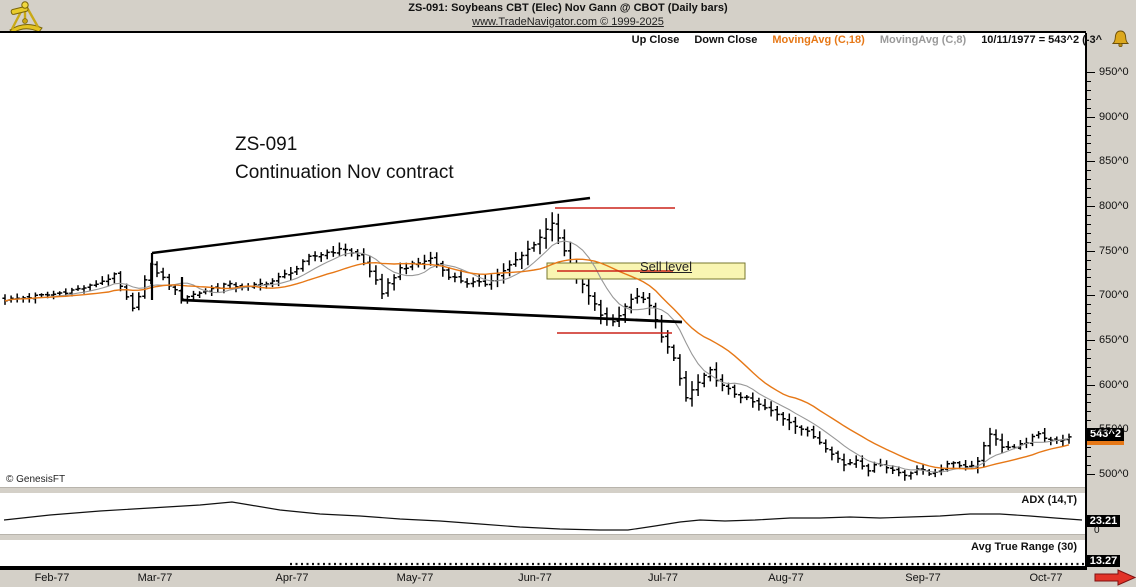 Image resolution: width=1136 pixels, height=587 pixels. I want to click on watermark-url: www.TradeNavigator.com © 1999-2025, so click(568, 22).